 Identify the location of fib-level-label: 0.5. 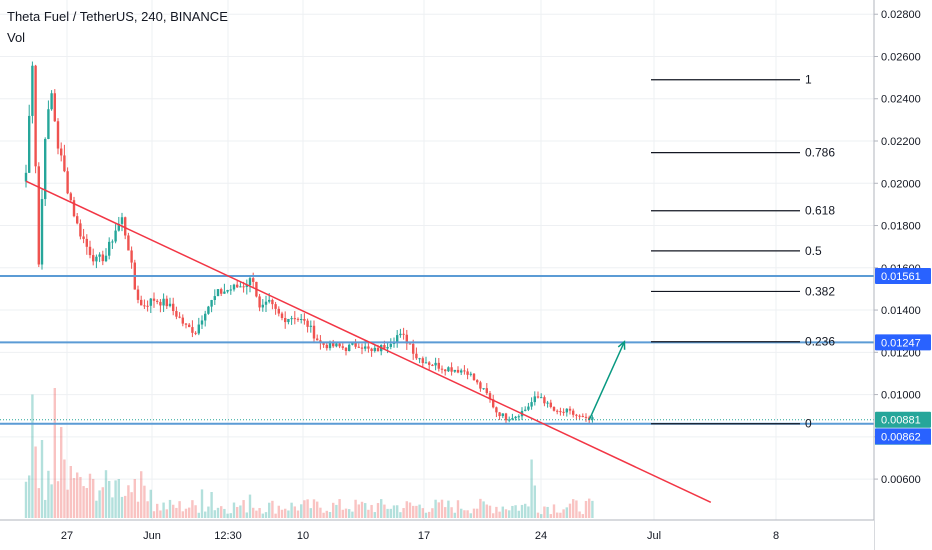
(813, 251).